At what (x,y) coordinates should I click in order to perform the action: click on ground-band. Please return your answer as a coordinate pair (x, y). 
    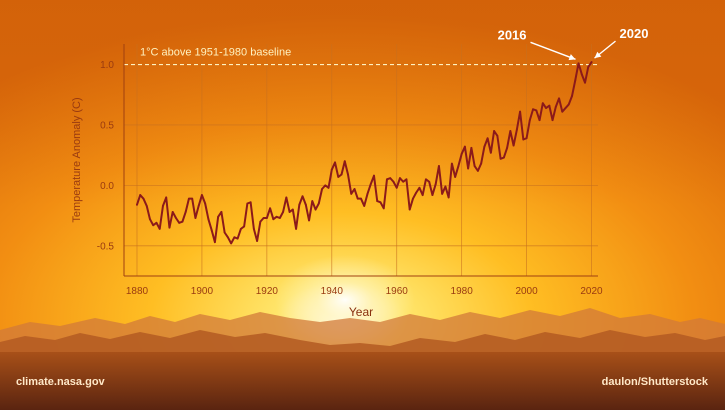
    Looking at the image, I should click on (362, 381).